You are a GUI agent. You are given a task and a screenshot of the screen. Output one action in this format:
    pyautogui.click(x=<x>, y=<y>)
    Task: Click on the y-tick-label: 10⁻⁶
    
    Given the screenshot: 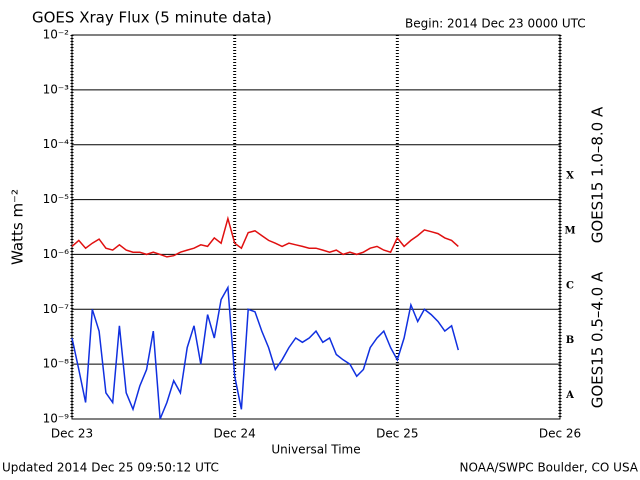 What is the action you would take?
    pyautogui.click(x=56, y=254)
    